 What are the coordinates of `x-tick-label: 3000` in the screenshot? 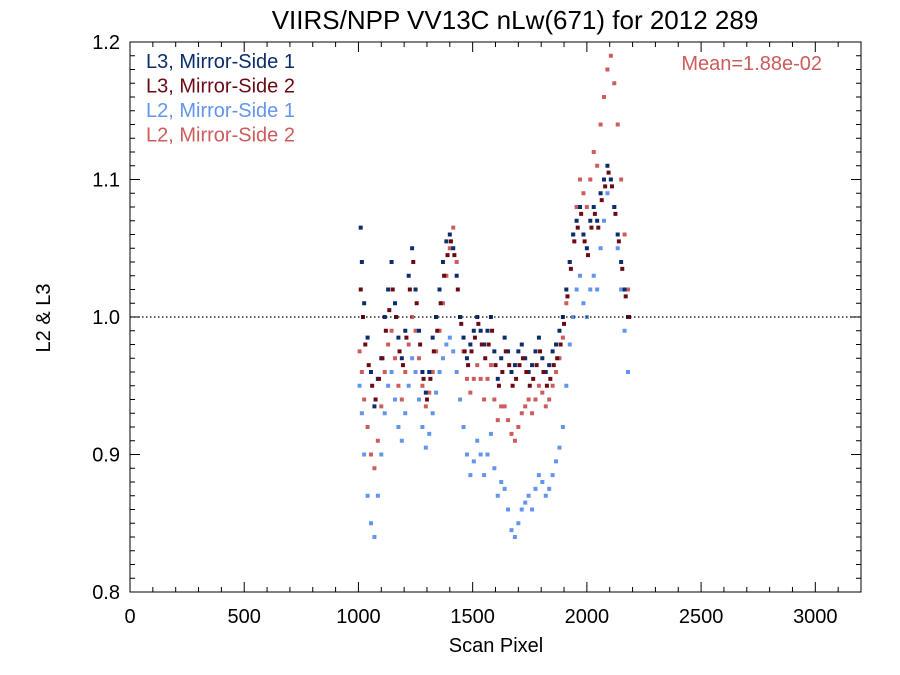 It's located at (815, 617).